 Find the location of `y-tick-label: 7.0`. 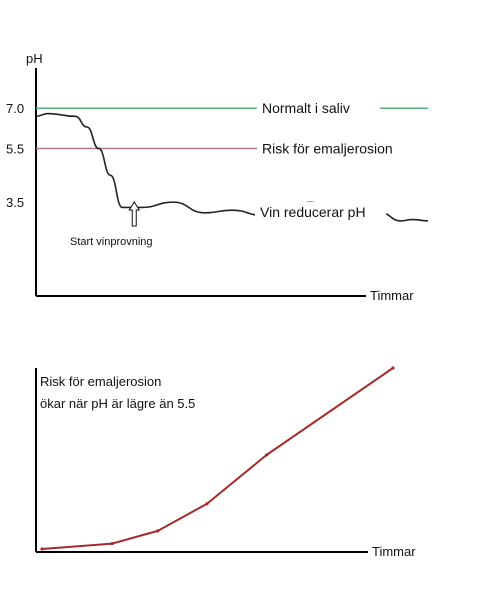

y-tick-label: 7.0 is located at coordinates (15, 108).